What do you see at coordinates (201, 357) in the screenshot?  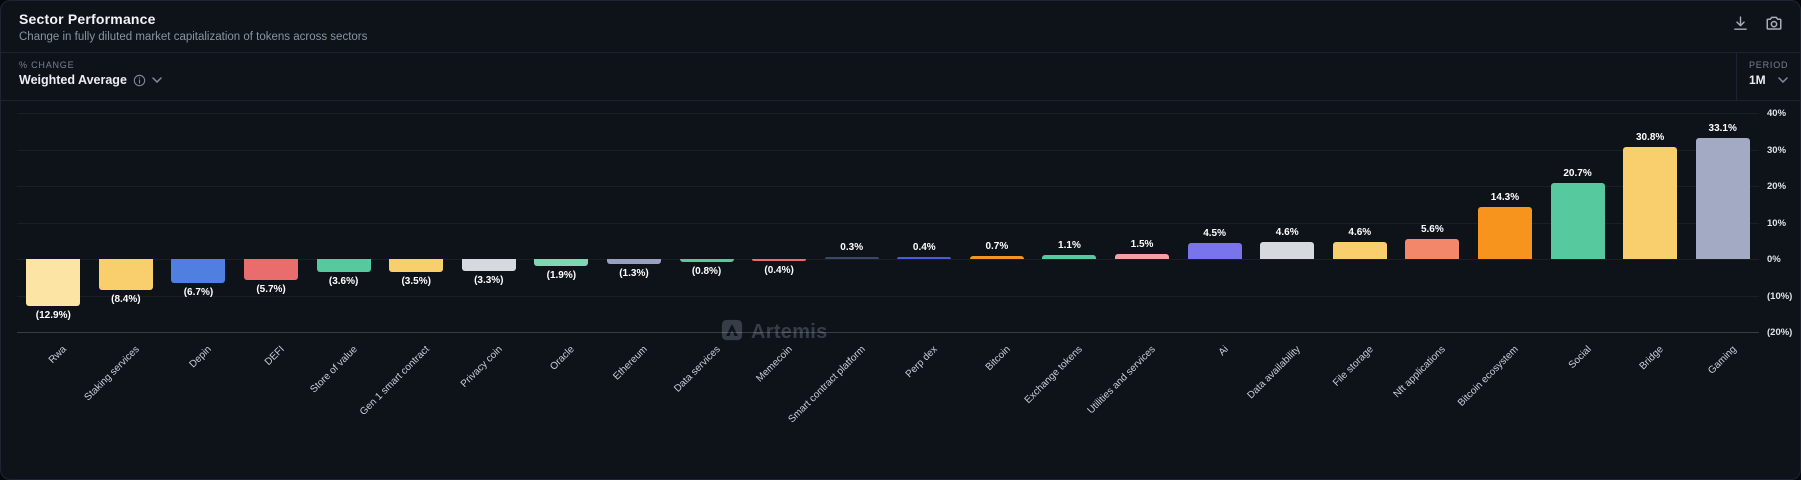 I see `x-axis-category-label: Depin` at bounding box center [201, 357].